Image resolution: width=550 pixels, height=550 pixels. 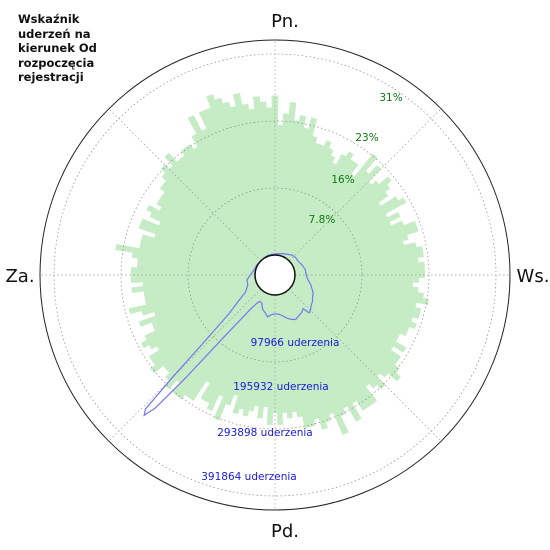 I want to click on direction-west: Za., so click(x=19, y=276).